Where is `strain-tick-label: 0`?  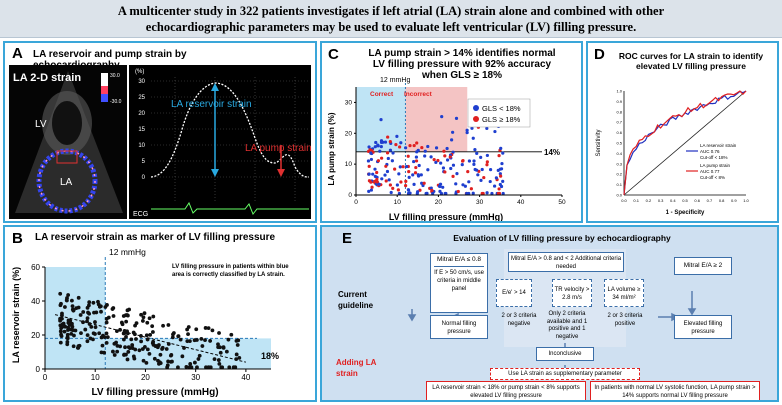 strain-tick-label: 0 is located at coordinates (144, 178).